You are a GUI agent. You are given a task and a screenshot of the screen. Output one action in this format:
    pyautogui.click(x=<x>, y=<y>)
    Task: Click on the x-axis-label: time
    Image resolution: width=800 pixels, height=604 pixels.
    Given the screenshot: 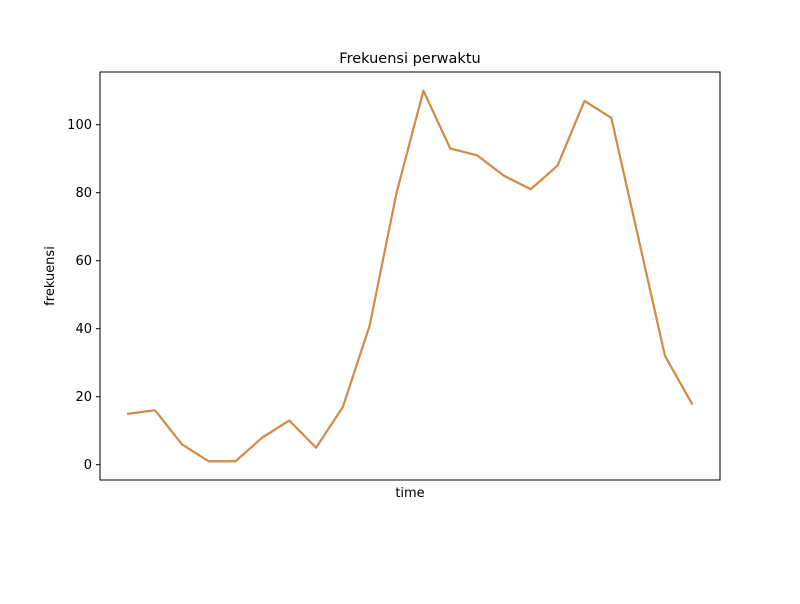 What is the action you would take?
    pyautogui.click(x=409, y=493)
    